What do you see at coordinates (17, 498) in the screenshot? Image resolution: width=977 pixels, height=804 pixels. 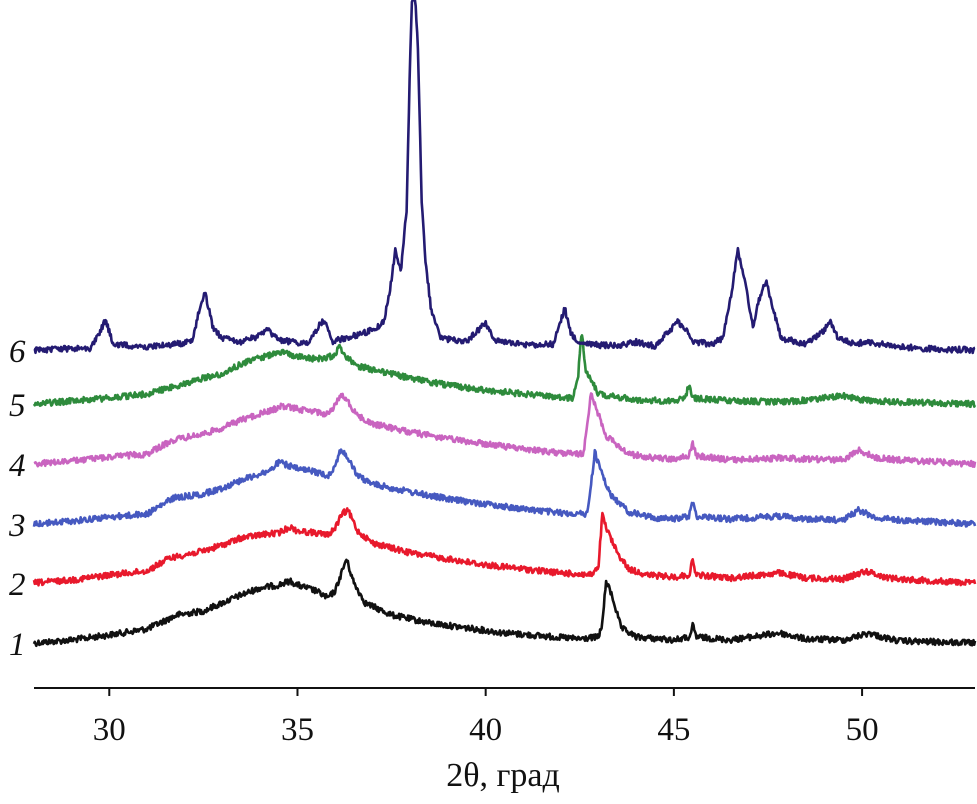 I see `curve-labels-group: 1 2 3 4 5 6` at bounding box center [17, 498].